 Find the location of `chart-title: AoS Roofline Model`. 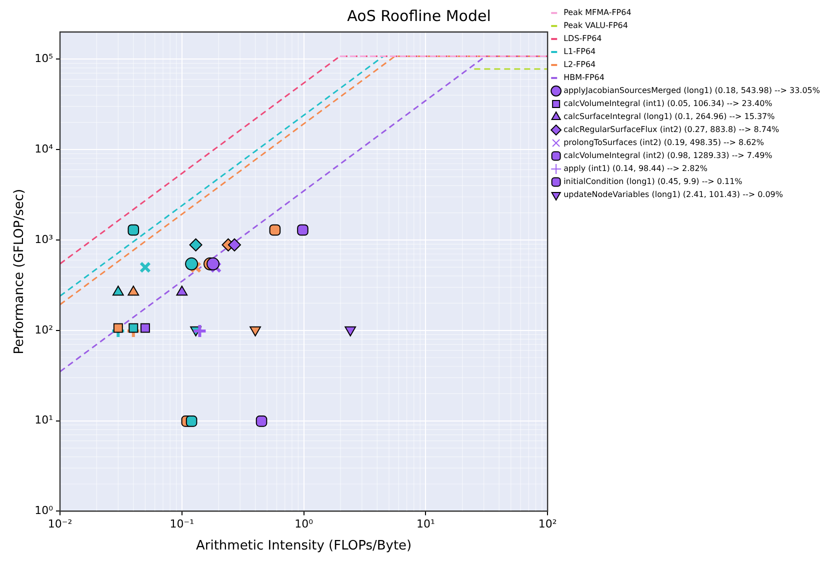

chart-title: AoS Roofline Model is located at coordinates (419, 15).